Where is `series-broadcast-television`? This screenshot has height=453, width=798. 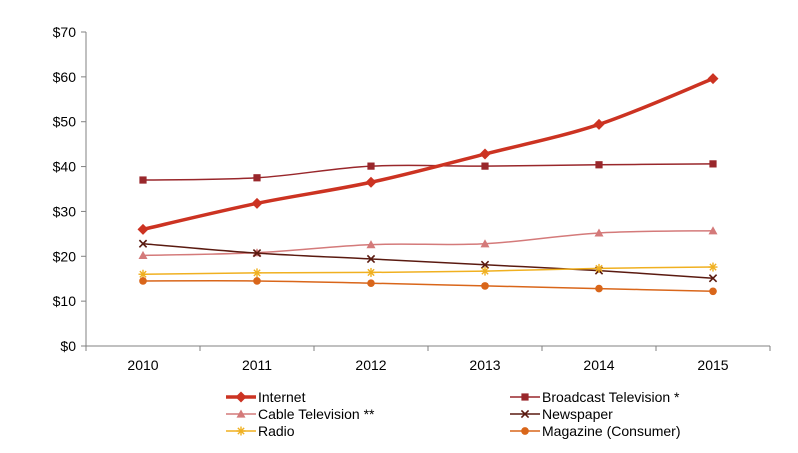 series-broadcast-television is located at coordinates (428, 172).